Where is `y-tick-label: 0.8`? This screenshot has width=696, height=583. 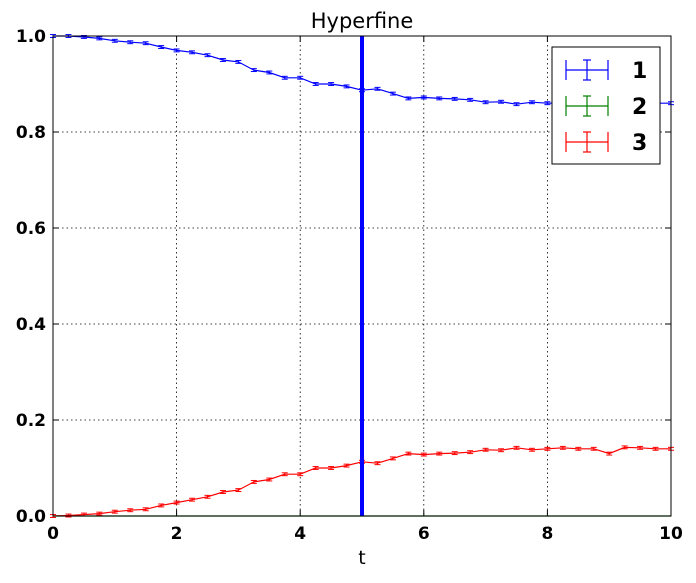 y-tick-label: 0.8 is located at coordinates (31, 133).